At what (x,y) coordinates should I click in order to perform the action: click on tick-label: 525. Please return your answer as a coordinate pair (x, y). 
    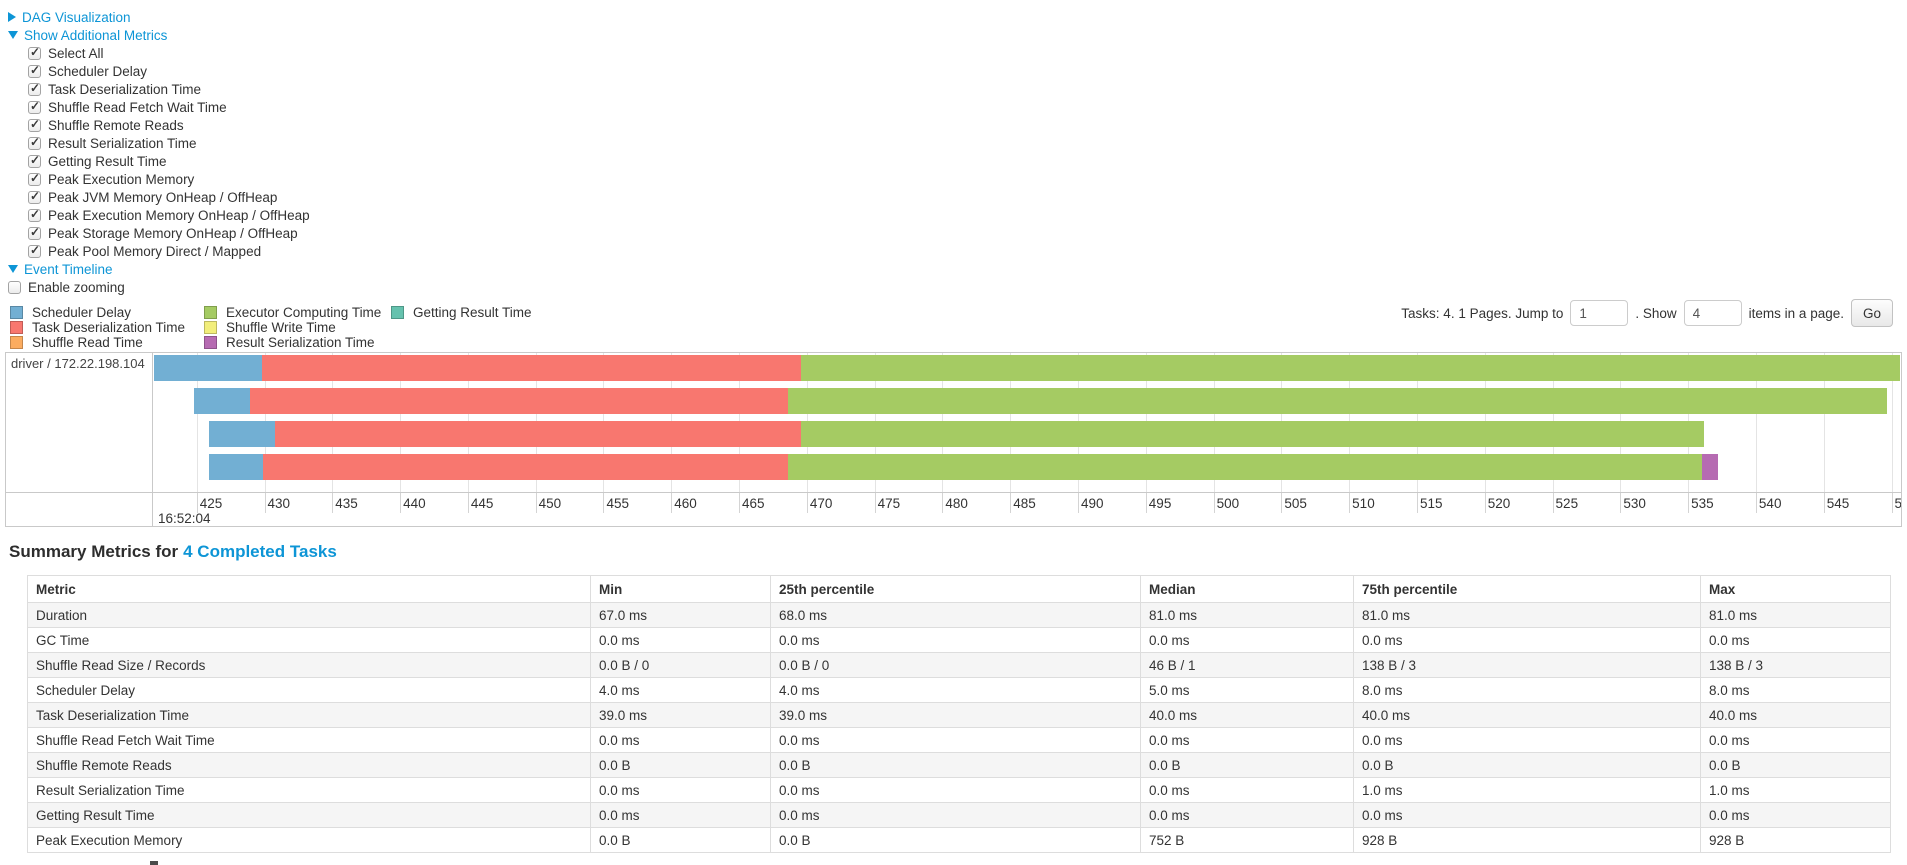
    Looking at the image, I should click on (1567, 503).